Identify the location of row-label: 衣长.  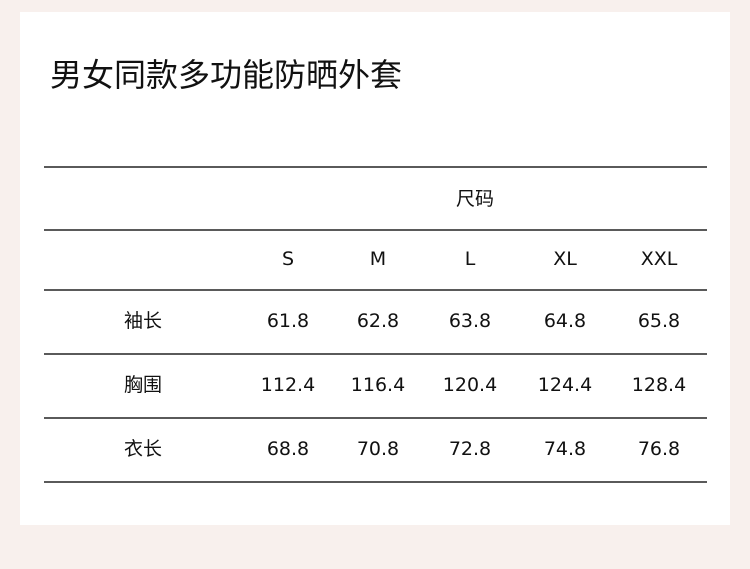
(142, 449).